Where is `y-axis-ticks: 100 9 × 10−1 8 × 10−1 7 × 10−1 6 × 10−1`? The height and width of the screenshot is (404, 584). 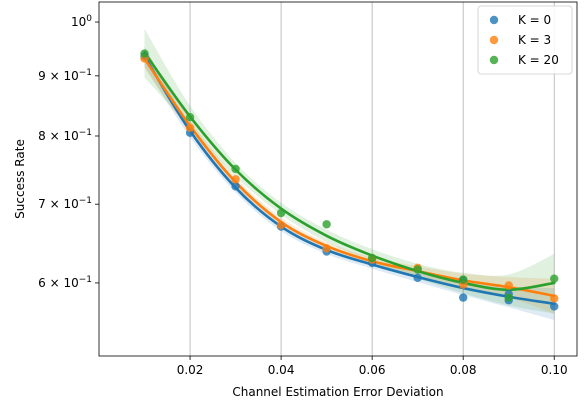 y-axis-ticks: 100 9 × 10−1 8 × 10−1 7 × 10−1 6 × 10−1 is located at coordinates (68, 152).